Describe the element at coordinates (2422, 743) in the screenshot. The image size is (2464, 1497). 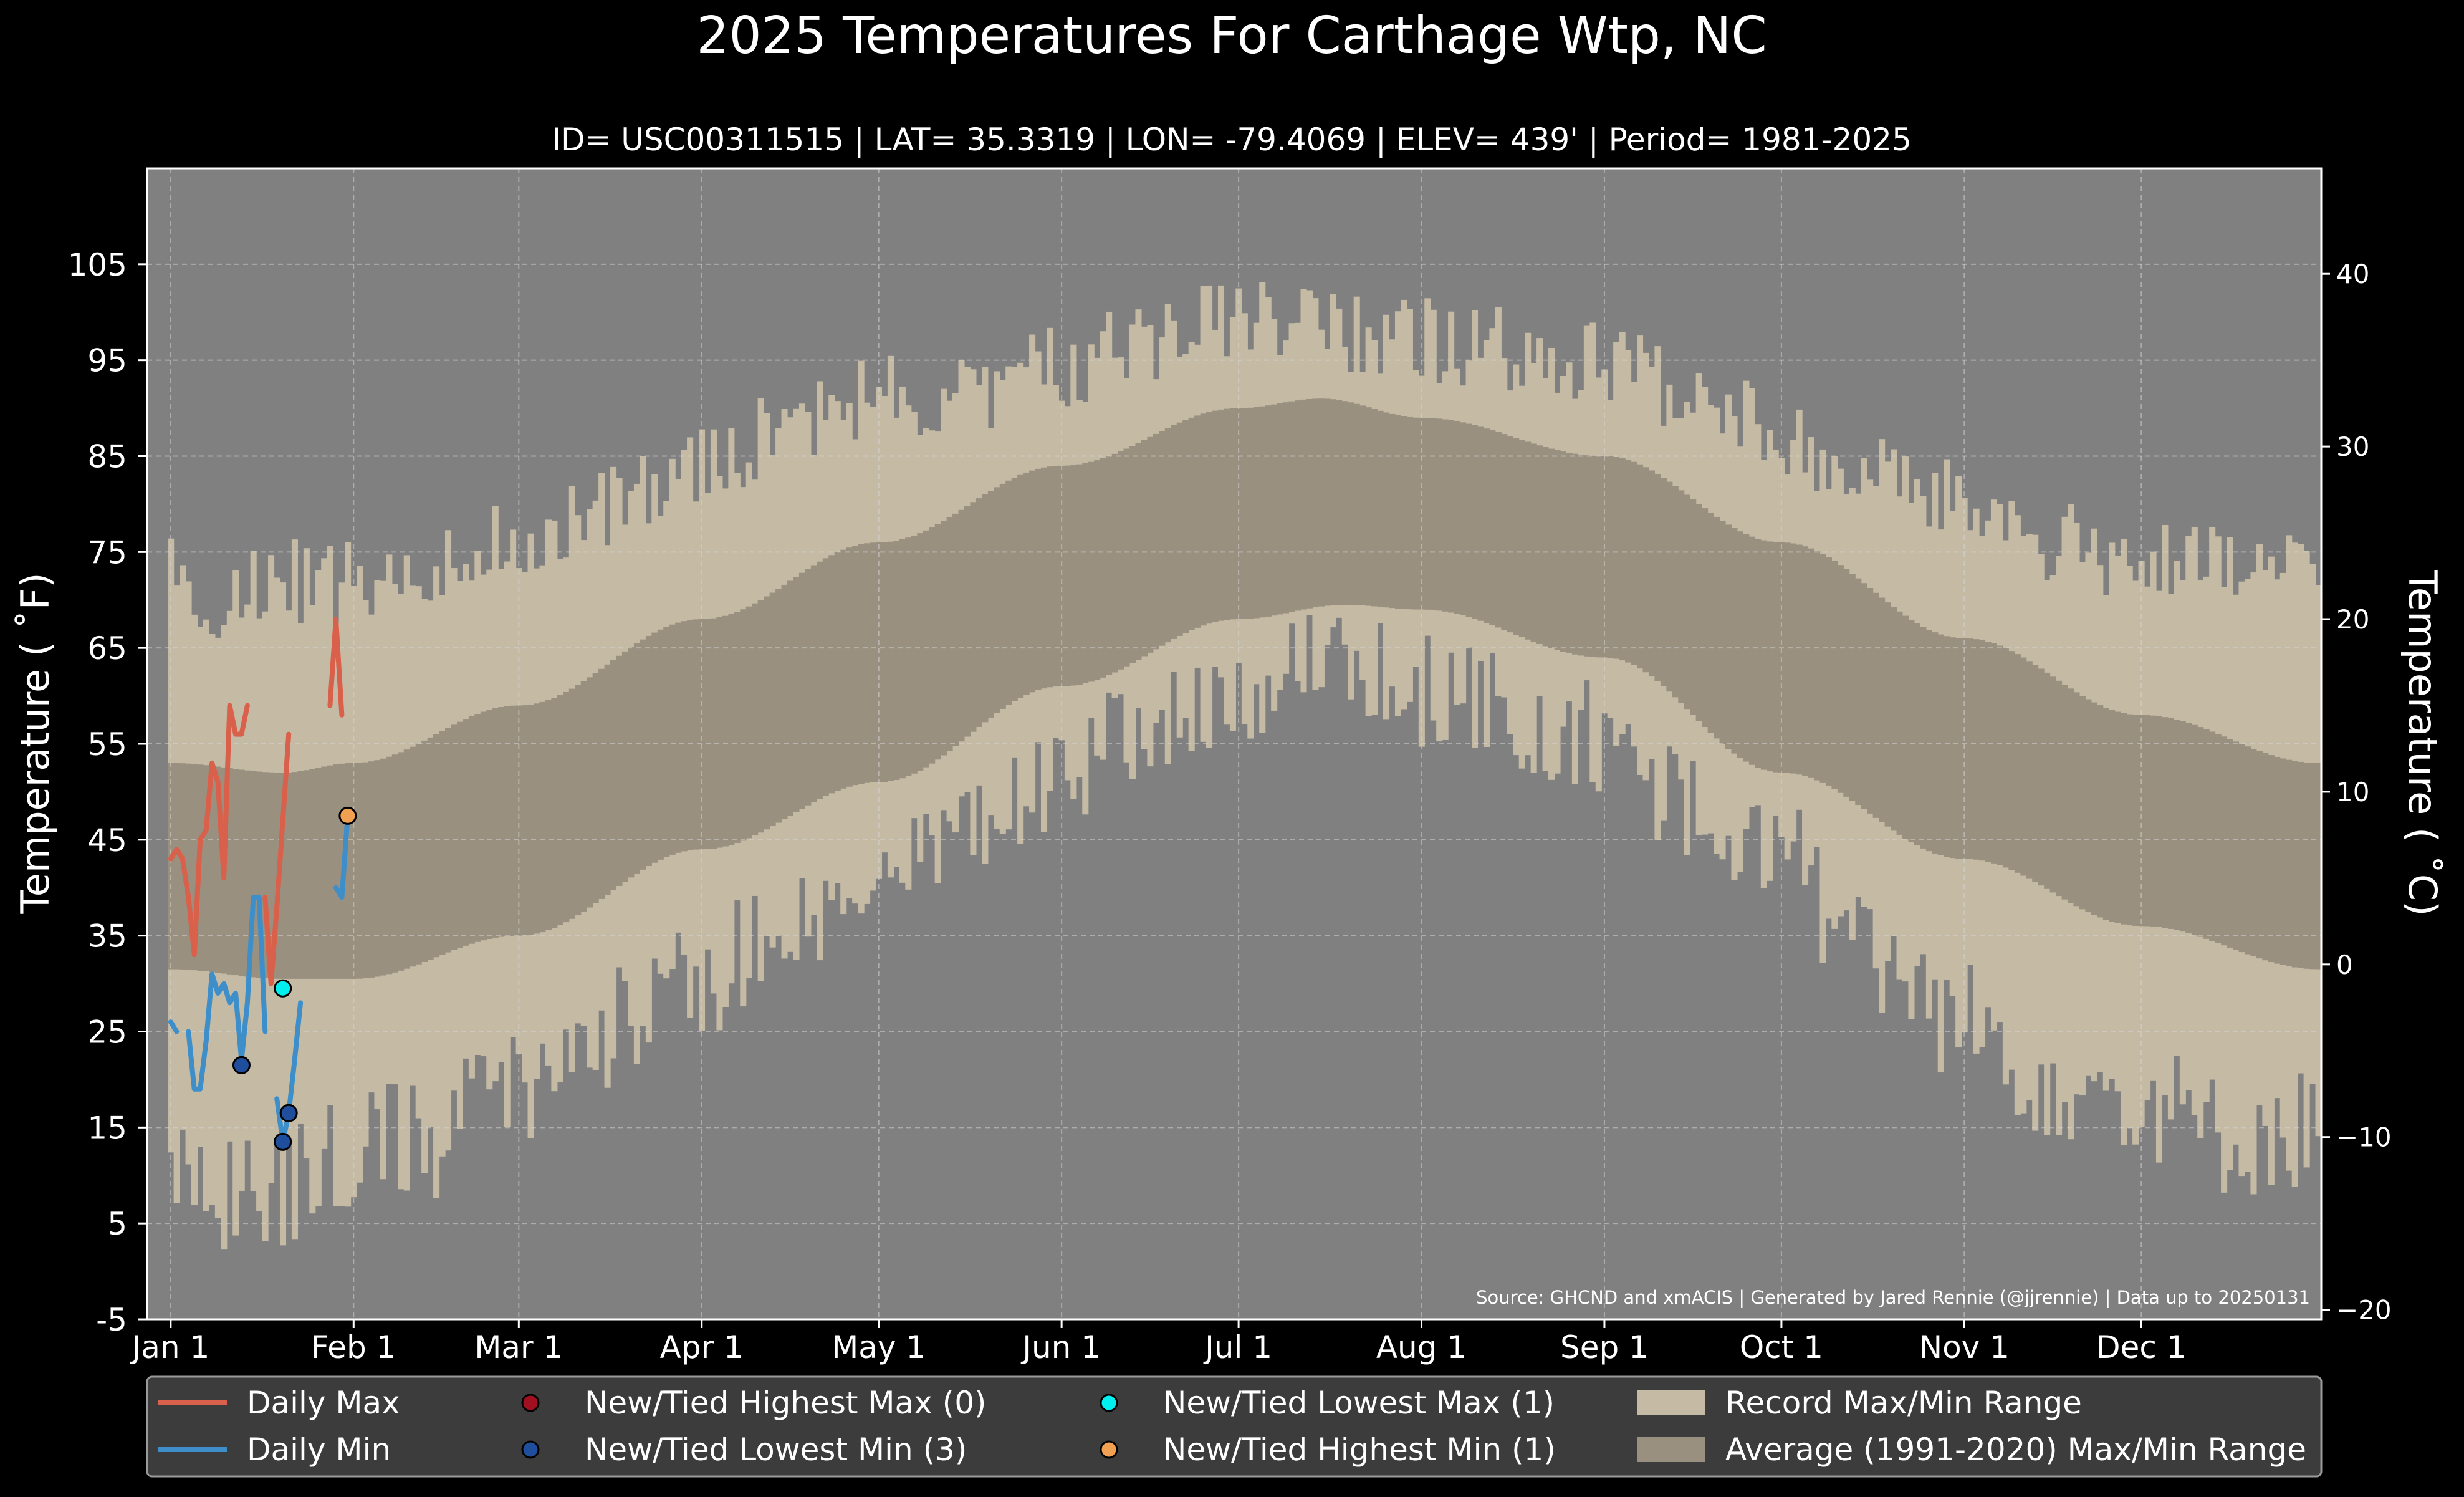
I see `y-axis-label-celsius: Temperature ( ˚C)` at that location.